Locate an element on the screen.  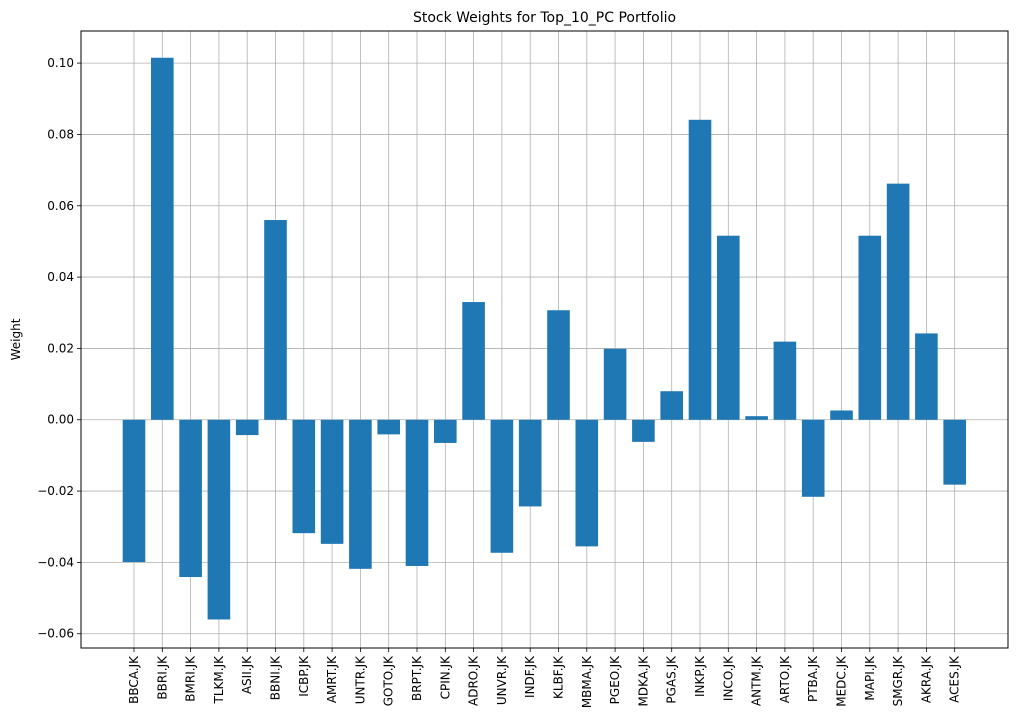
x-tick-label: ANTM.JK is located at coordinates (757, 680).